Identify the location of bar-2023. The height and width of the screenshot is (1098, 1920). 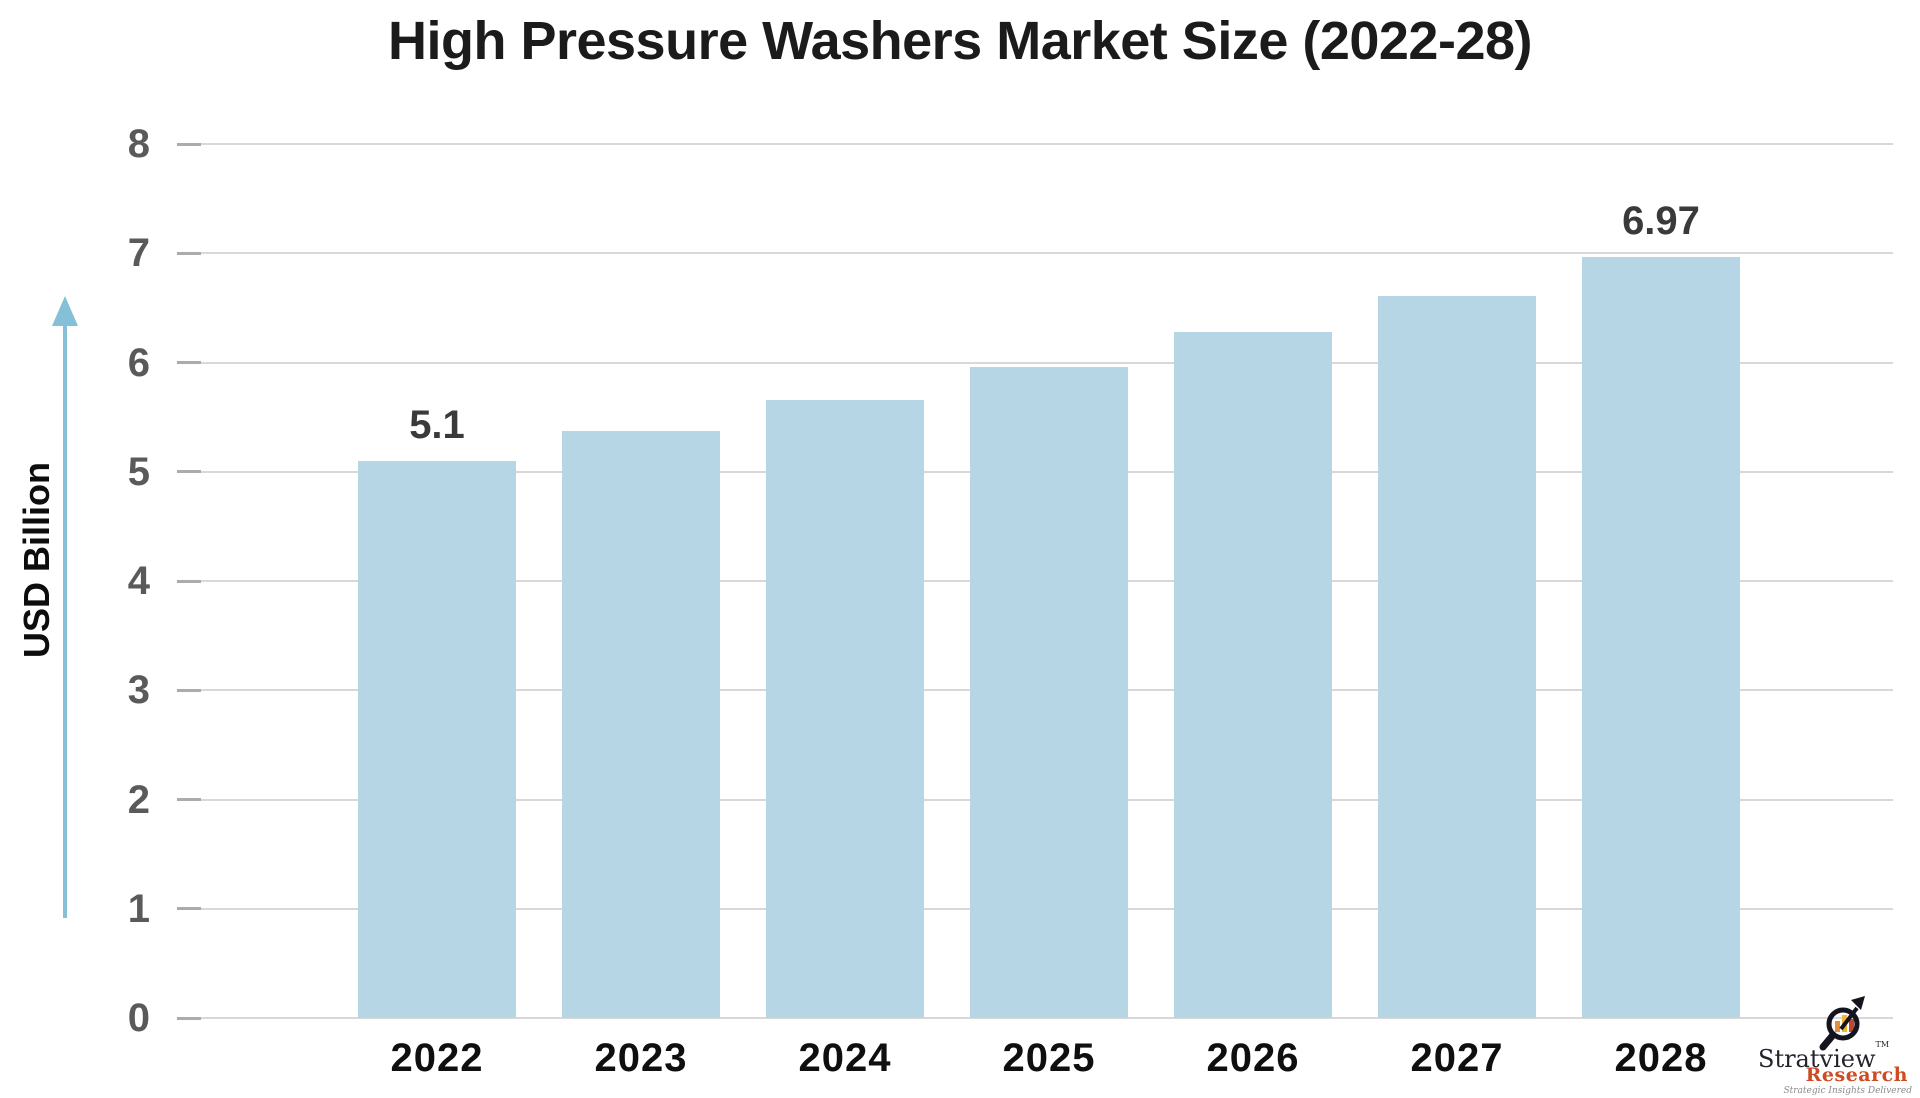
(641, 724).